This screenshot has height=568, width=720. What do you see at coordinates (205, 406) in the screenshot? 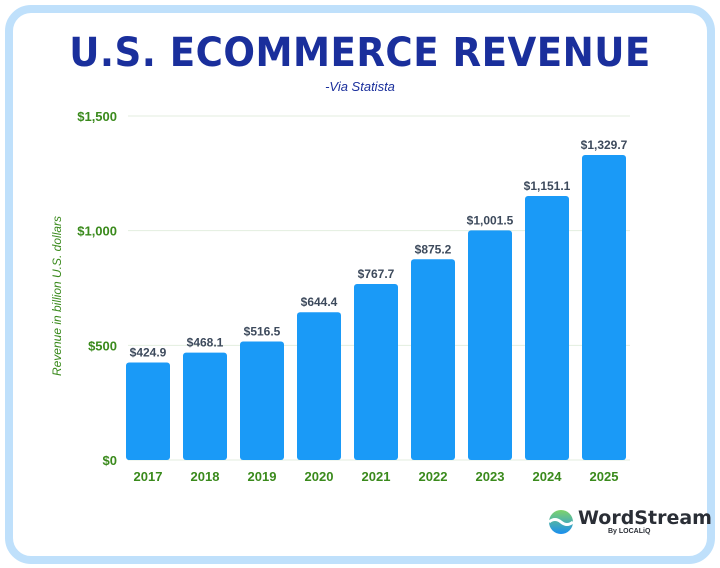
I see `bar-2018` at bounding box center [205, 406].